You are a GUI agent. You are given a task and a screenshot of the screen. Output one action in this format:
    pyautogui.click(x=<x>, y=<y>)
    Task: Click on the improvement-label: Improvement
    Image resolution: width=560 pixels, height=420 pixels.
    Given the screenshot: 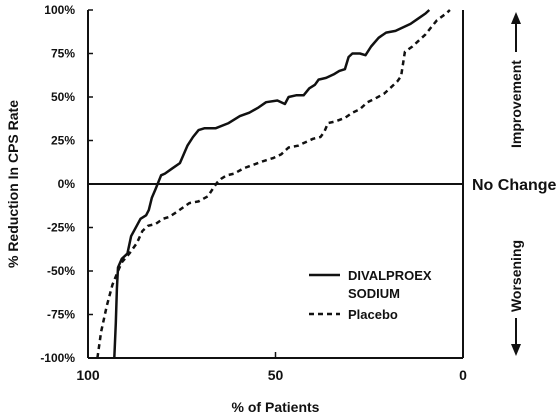 What is the action you would take?
    pyautogui.click(x=516, y=104)
    